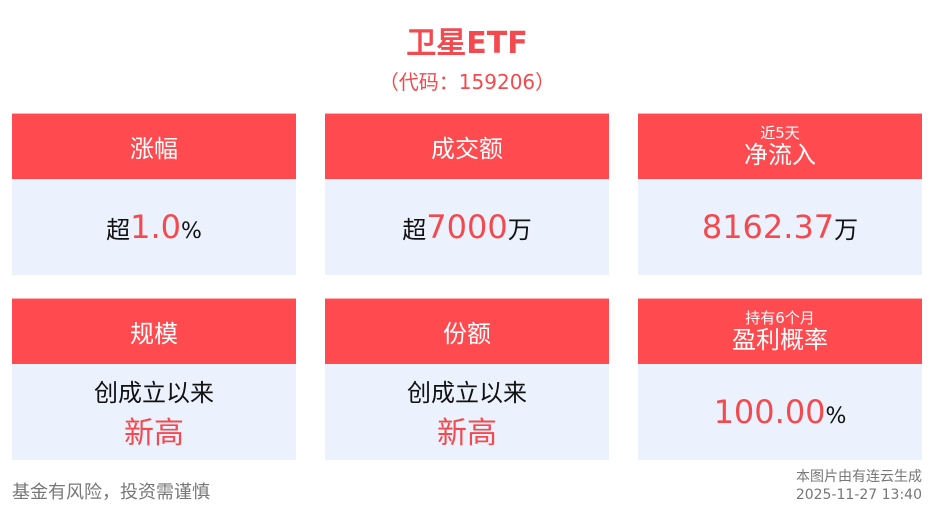  Describe the element at coordinates (780, 154) in the screenshot. I see `card-label: 净流入` at that location.